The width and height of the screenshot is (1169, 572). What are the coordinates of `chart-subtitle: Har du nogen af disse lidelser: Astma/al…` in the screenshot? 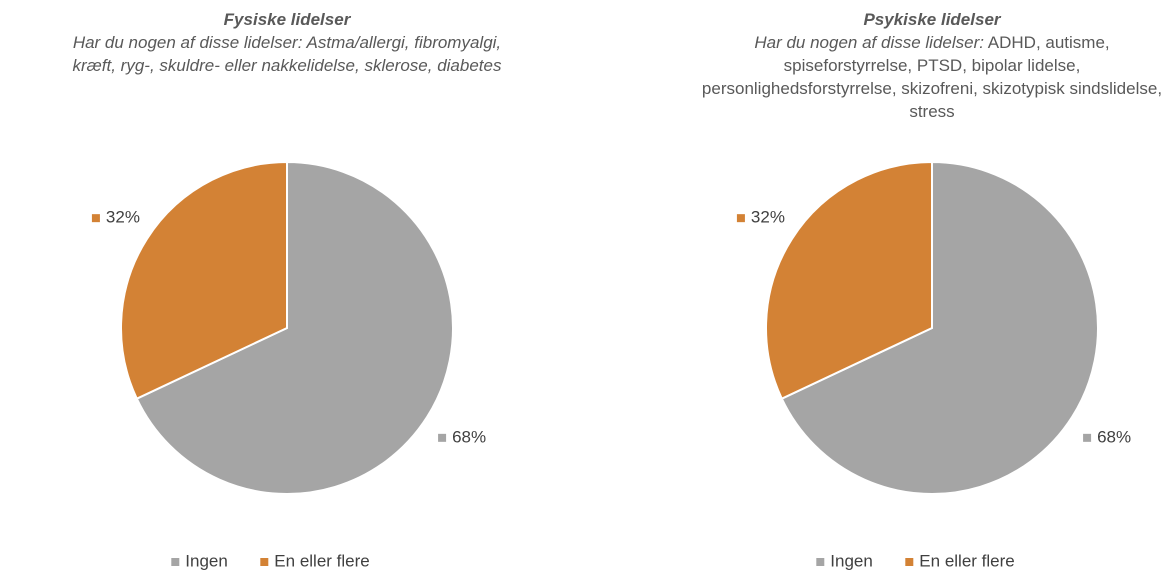 It's located at (287, 54).